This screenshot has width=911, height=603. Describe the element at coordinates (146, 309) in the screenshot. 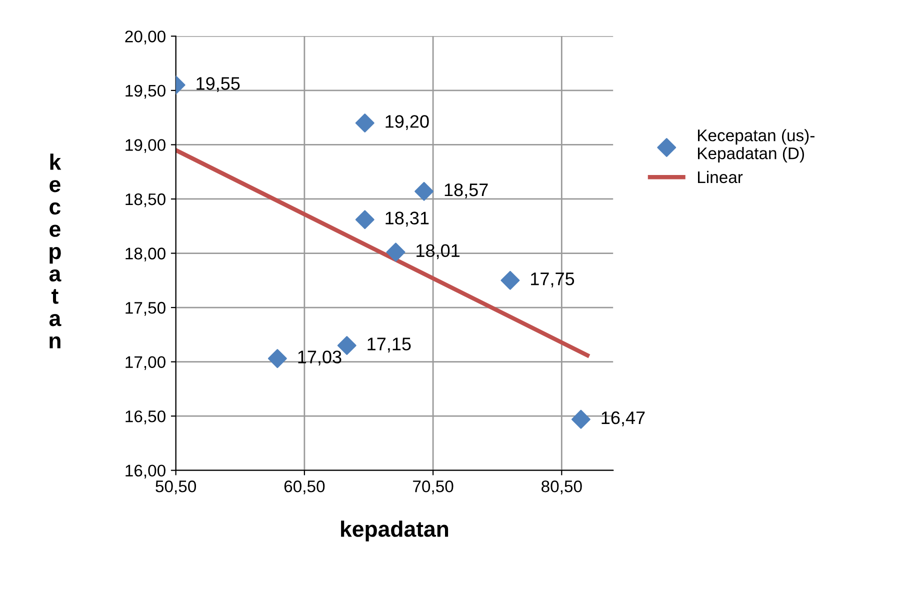

I see `y-tick-label: 17,50` at that location.